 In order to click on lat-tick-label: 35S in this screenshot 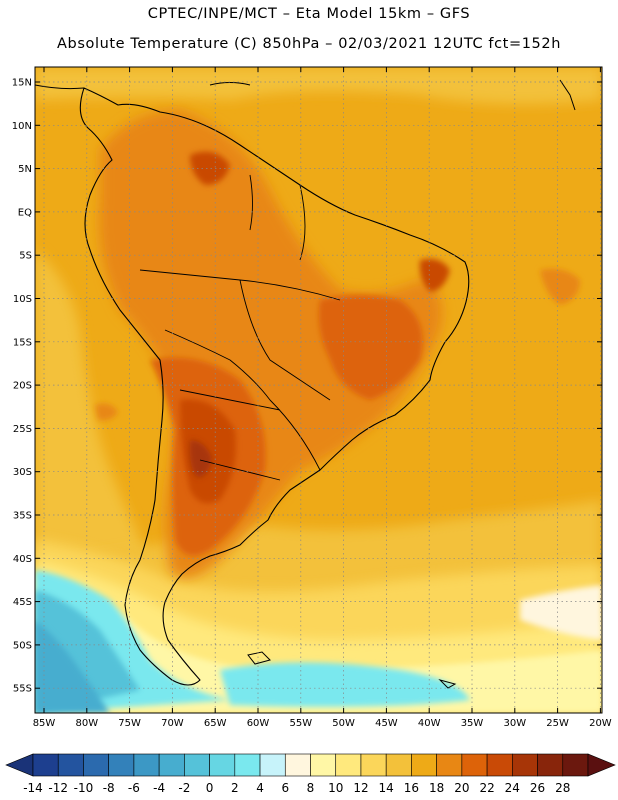, I will do `click(22, 516)`.